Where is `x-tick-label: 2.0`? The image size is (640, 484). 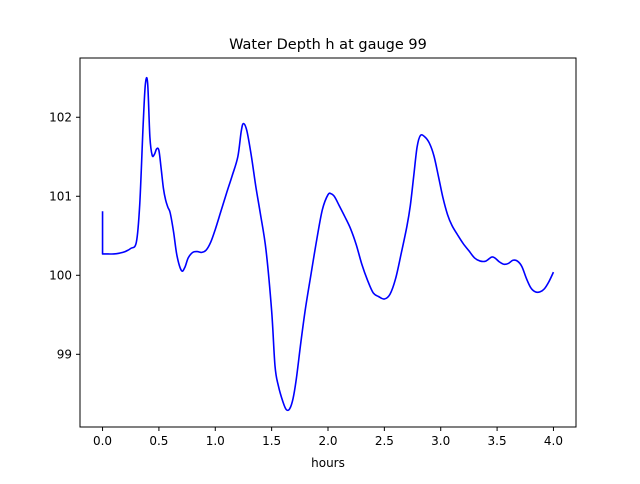
x-tick-label: 2.0 is located at coordinates (327, 441).